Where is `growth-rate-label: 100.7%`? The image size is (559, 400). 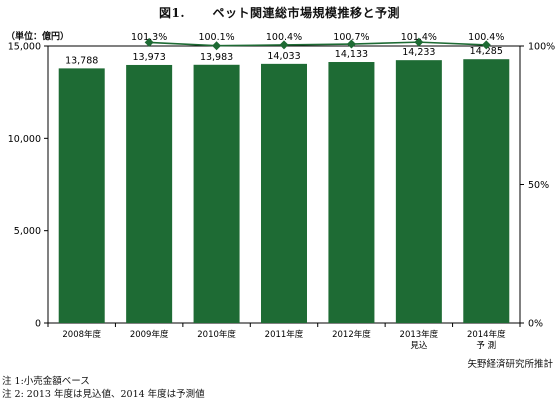
growth-rate-label: 100.7% is located at coordinates (351, 37).